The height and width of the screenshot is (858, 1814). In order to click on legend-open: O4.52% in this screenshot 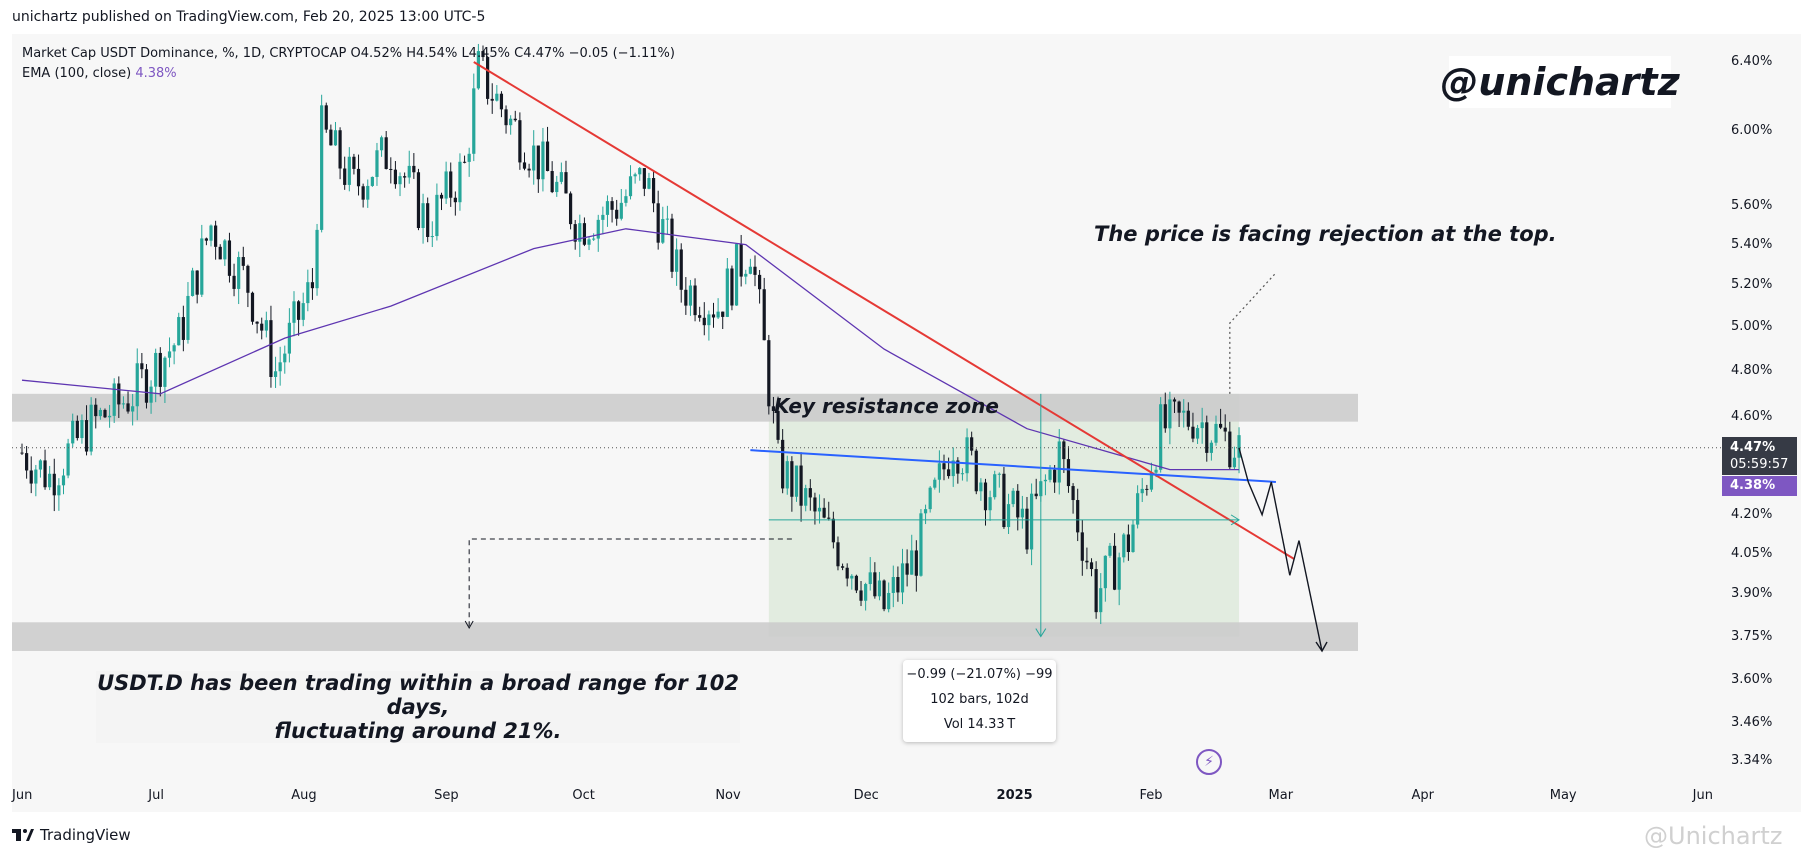, I will do `click(376, 53)`.